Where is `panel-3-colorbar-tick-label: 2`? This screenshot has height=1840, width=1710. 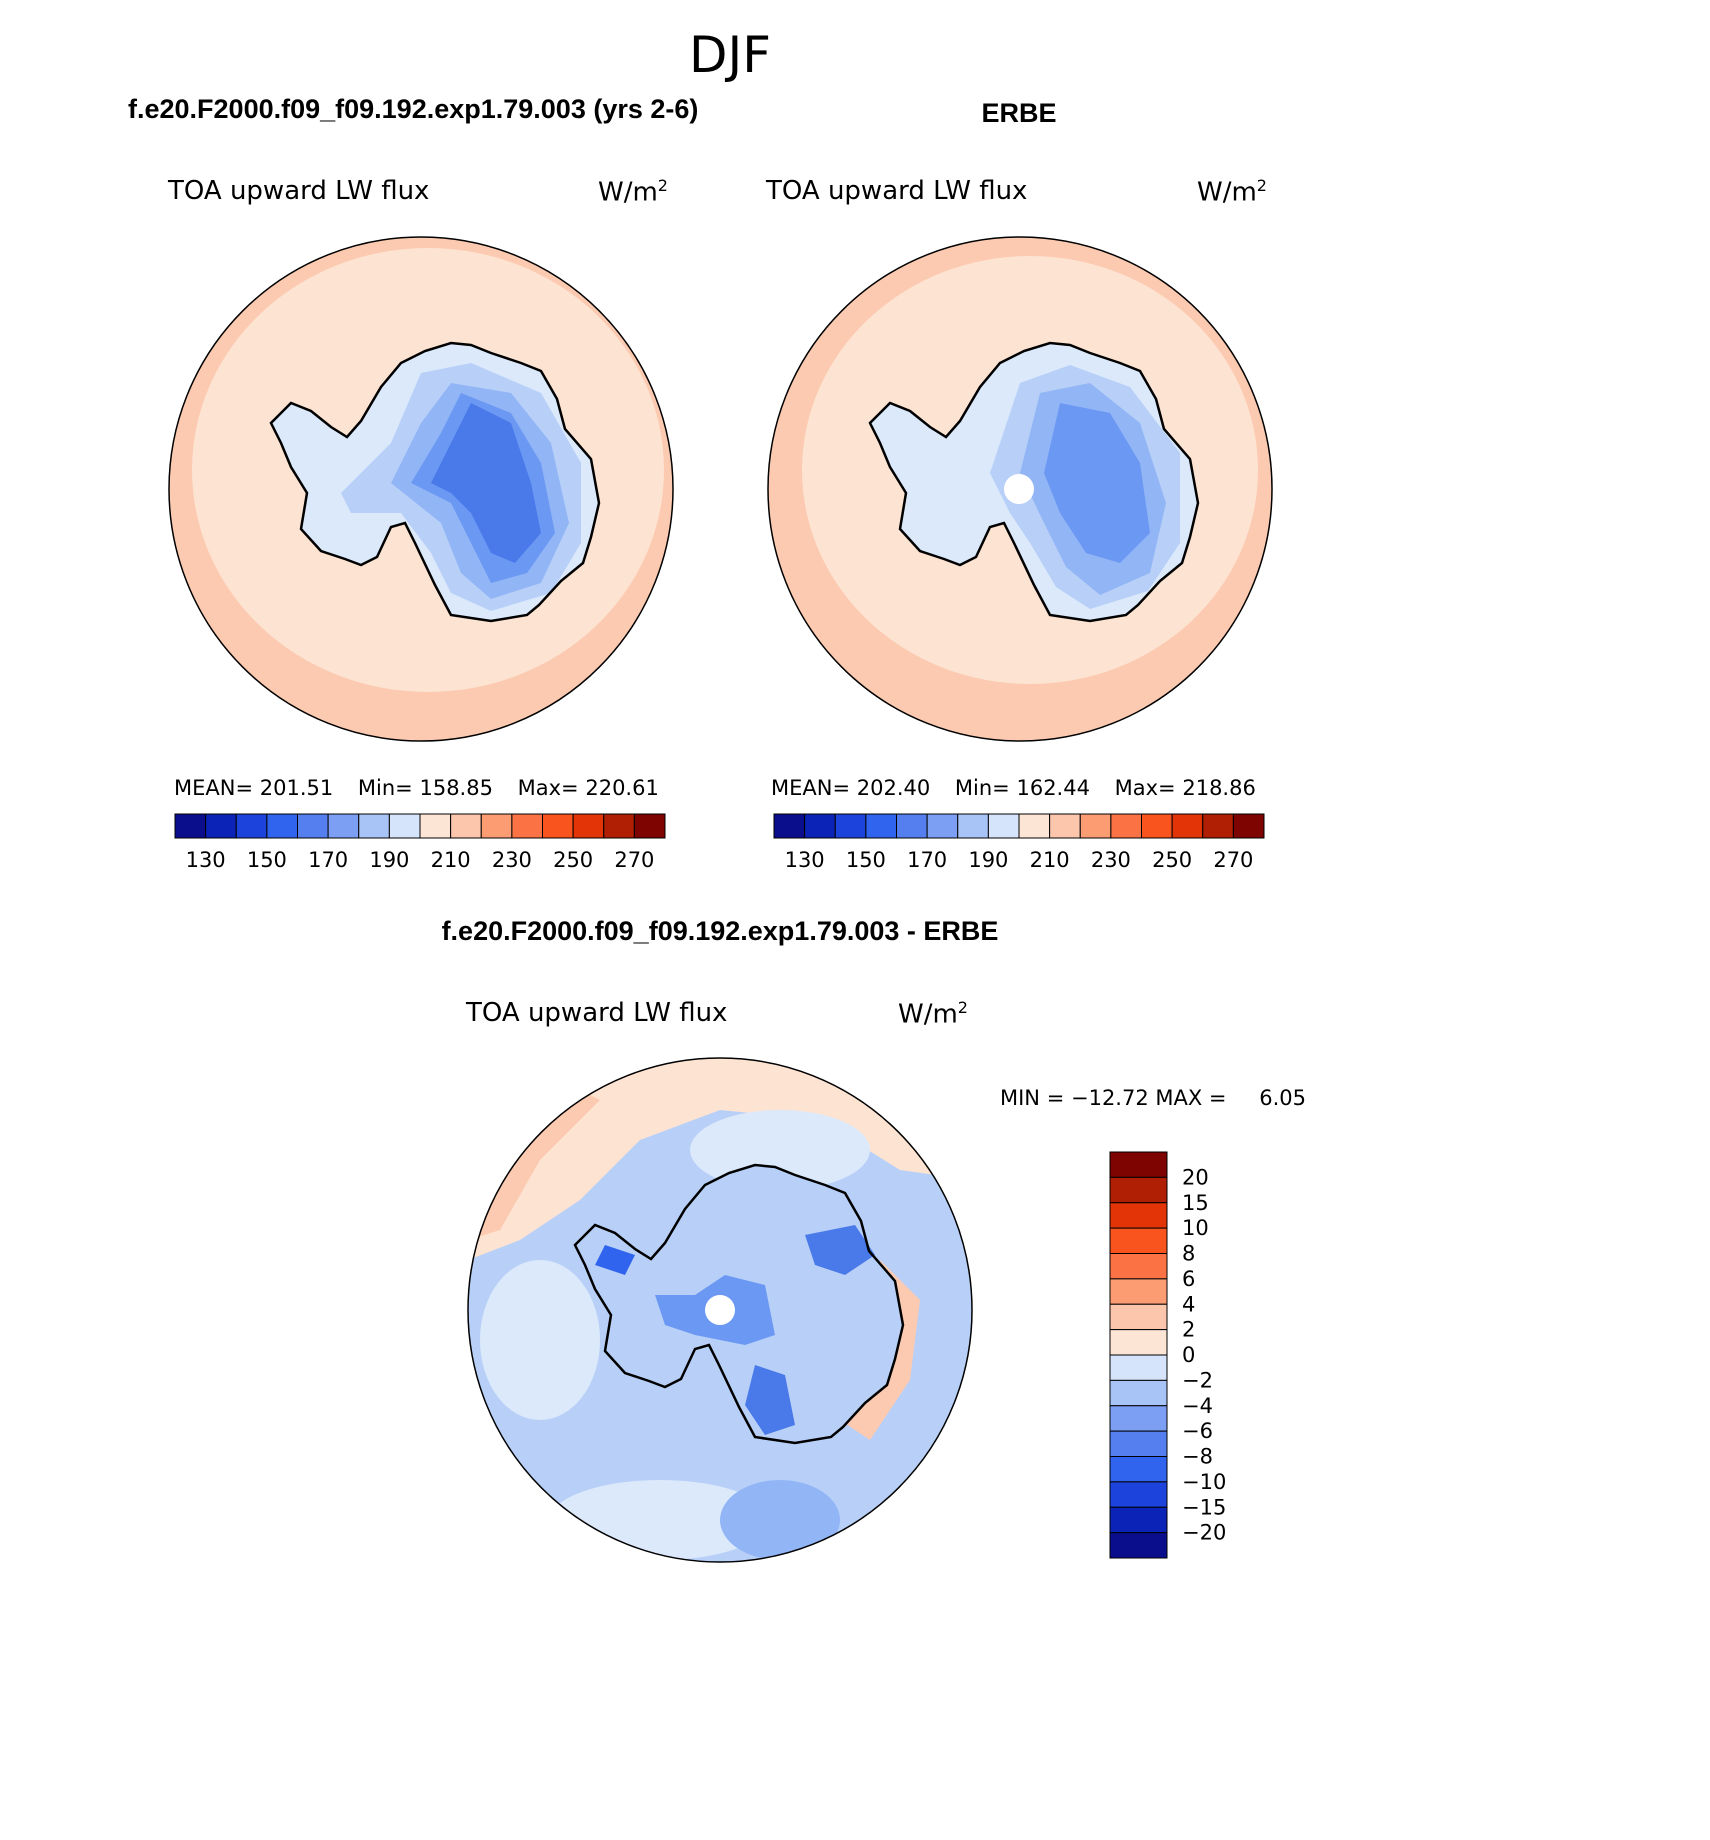
panel-3-colorbar-tick-label: 2 is located at coordinates (1188, 1330).